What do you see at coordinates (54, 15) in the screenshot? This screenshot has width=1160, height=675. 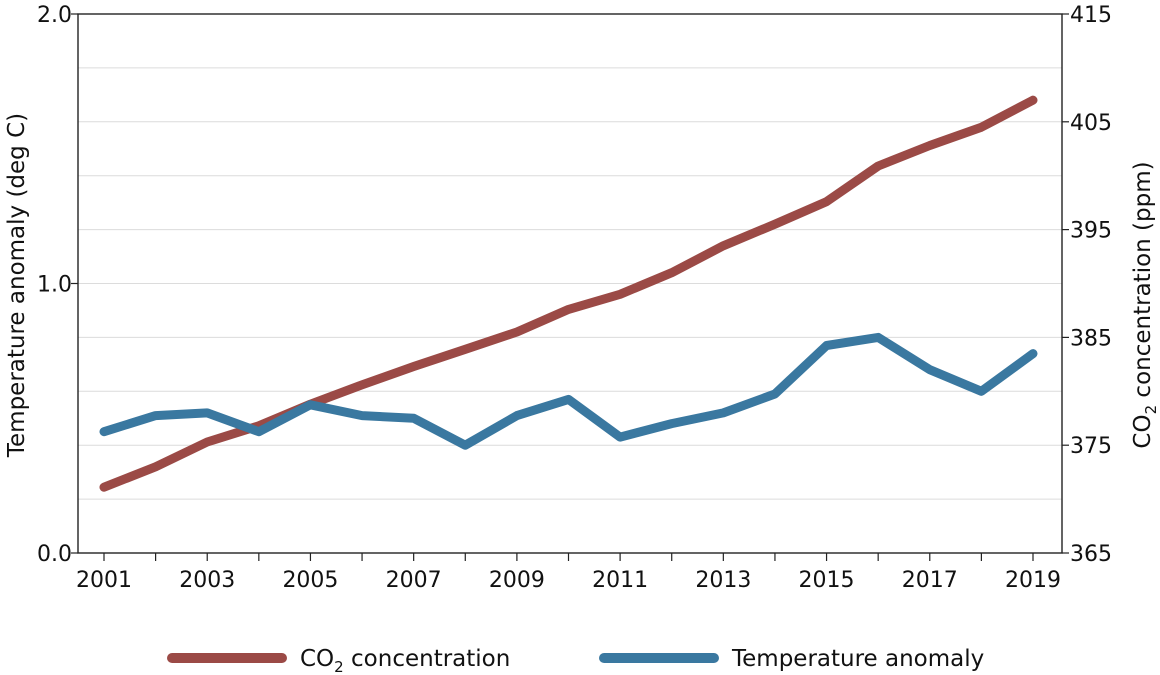 I see `left-tick-label: 2.0` at bounding box center [54, 15].